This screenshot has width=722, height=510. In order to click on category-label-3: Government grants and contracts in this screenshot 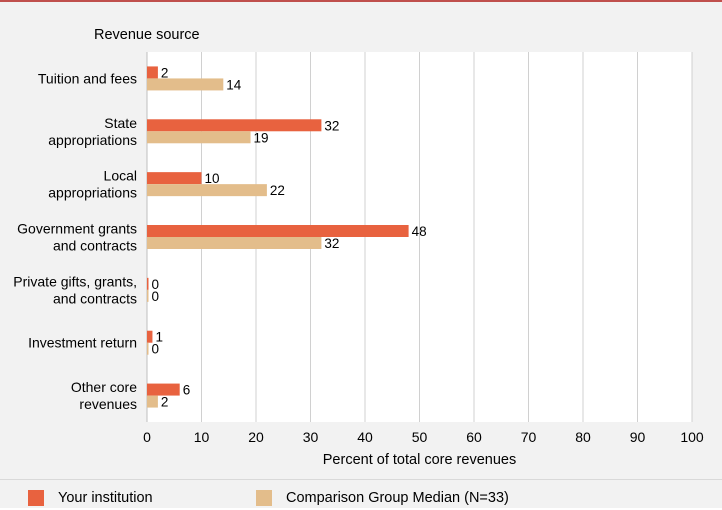, I will do `click(77, 237)`.